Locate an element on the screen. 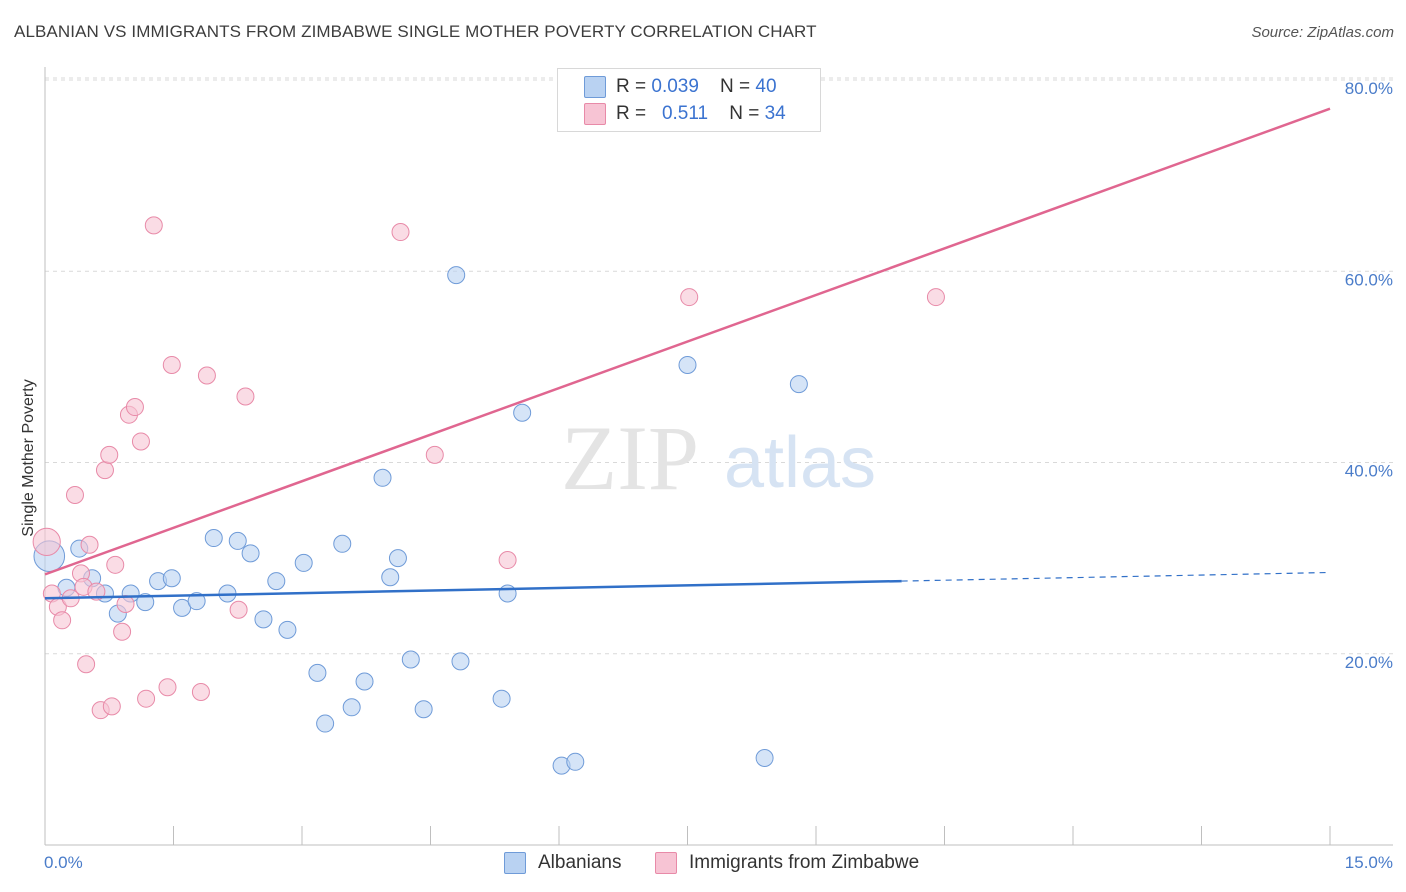 The image size is (1406, 892). y-tick-label: 60.0% is located at coordinates (1369, 279).